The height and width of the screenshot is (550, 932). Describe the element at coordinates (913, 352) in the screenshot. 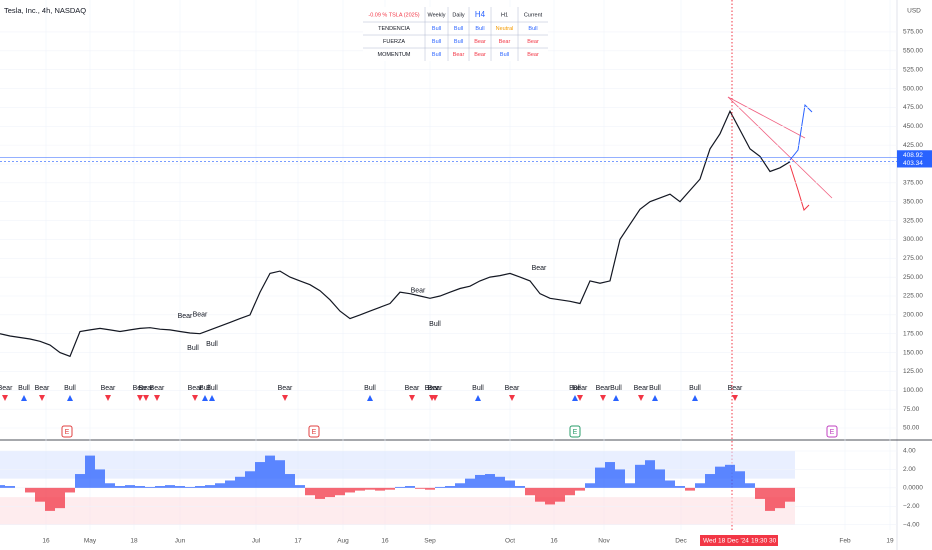

I see `y-tick-label: 150.00` at that location.